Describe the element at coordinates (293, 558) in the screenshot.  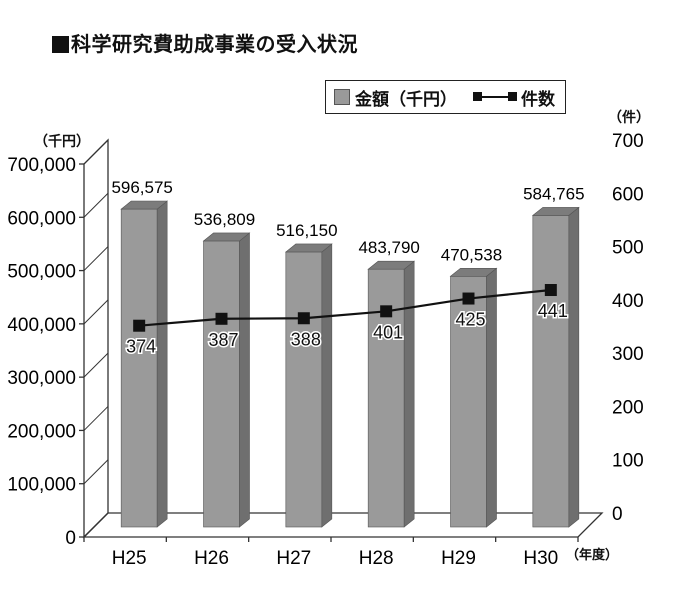
I see `x-tick-label: H27` at that location.